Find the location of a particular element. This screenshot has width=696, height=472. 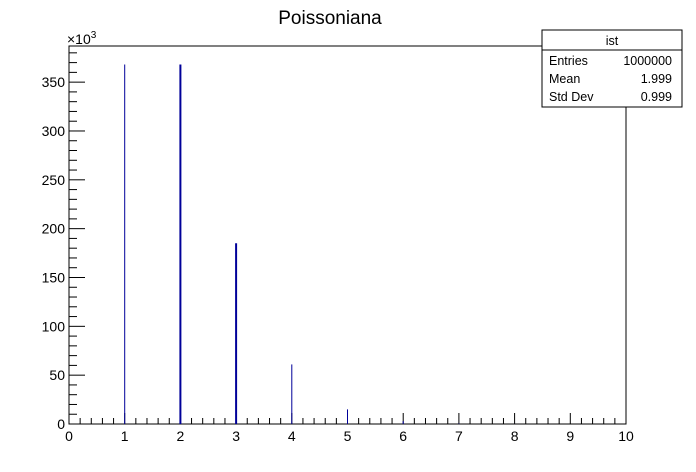

x-tick-label: 7 is located at coordinates (459, 436).